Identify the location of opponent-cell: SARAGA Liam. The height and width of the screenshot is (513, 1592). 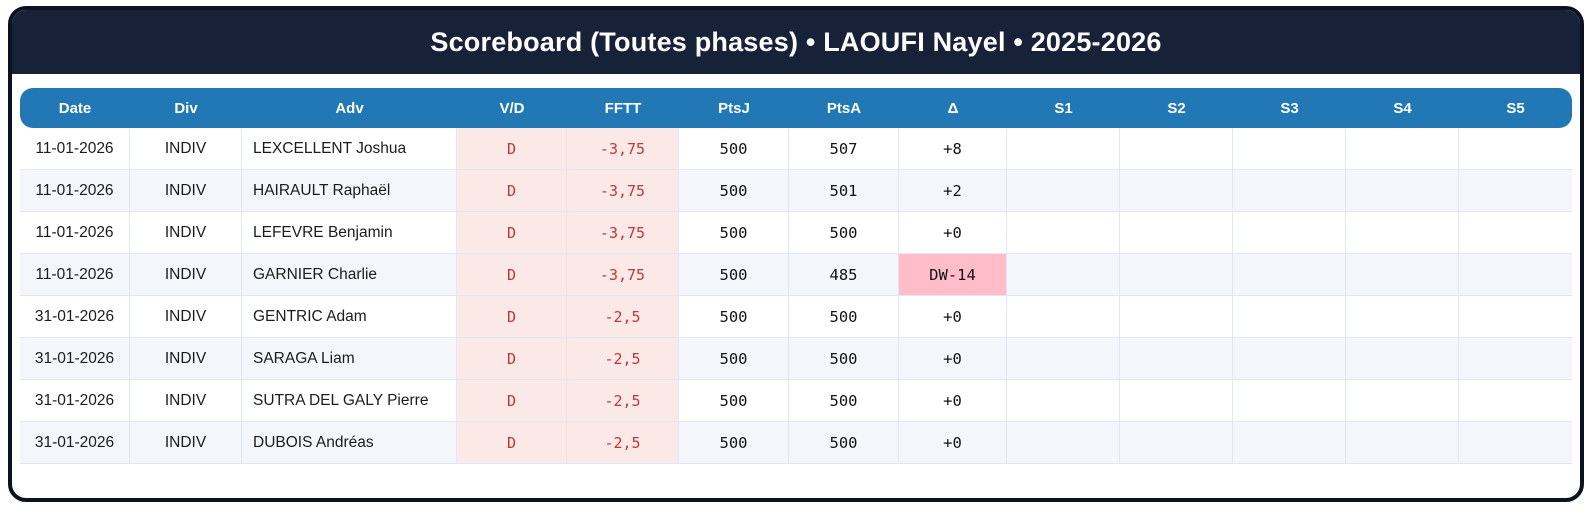
(349, 359).